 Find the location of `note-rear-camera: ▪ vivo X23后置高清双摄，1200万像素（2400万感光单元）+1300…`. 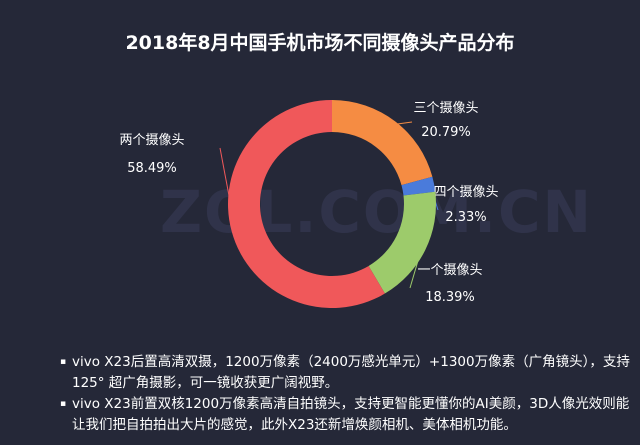

note-rear-camera: ▪ vivo X23后置高清双摄，1200万像素（2400万感光单元）+1300… is located at coordinates (347, 373).